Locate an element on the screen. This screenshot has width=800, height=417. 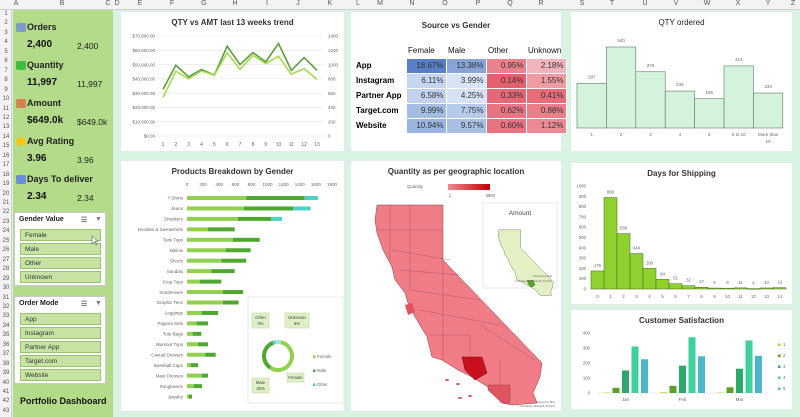
row-header: 34 is located at coordinates (6, 325).